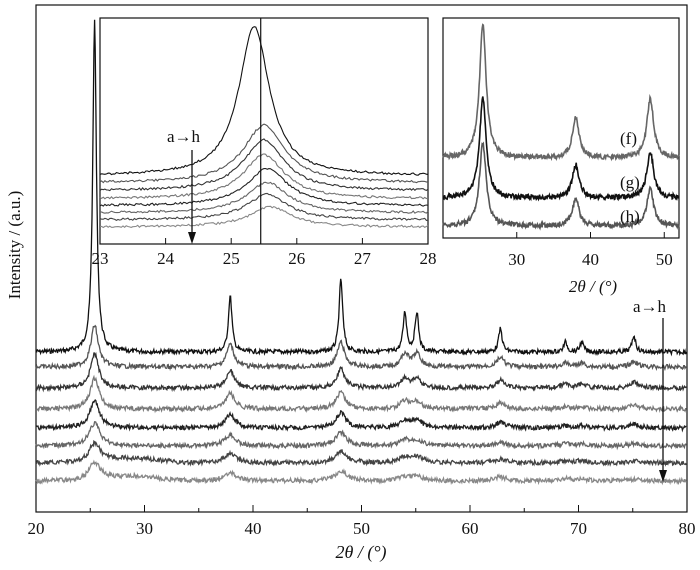 This screenshot has width=700, height=570. What do you see at coordinates (664, 259) in the screenshot?
I see `inset-right-x-tick-label: 50` at bounding box center [664, 259].